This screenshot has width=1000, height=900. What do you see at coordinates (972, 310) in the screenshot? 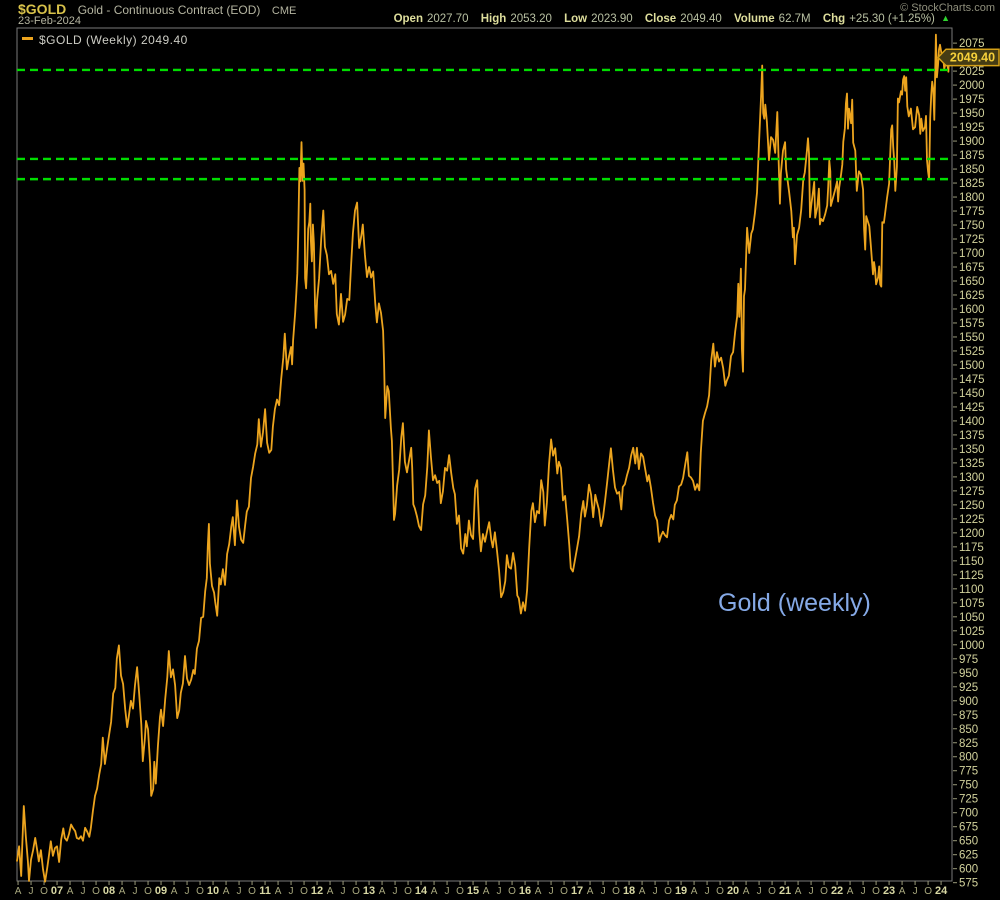
I see `y-axis-tick-label: 1600` at bounding box center [972, 310].